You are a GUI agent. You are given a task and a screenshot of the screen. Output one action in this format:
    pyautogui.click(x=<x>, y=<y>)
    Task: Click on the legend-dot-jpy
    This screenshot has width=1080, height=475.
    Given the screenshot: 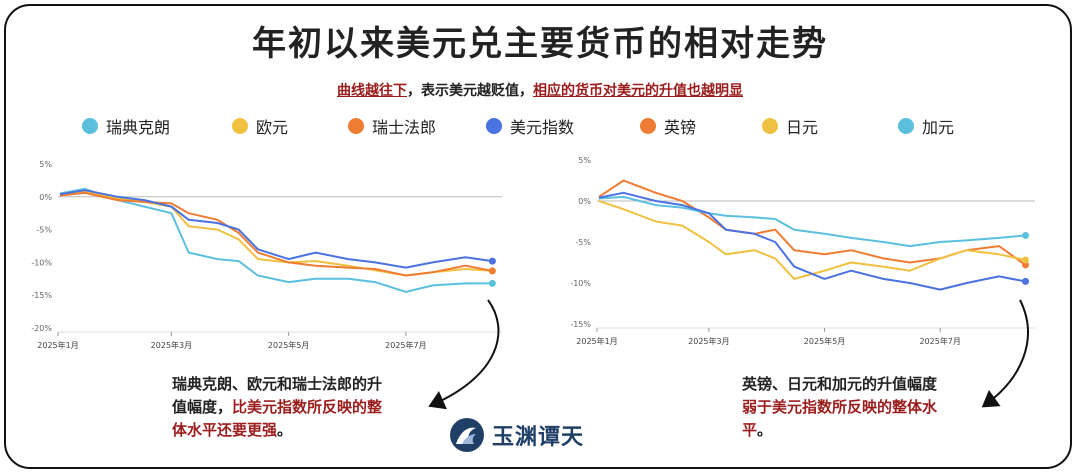 What is the action you would take?
    pyautogui.click(x=770, y=126)
    